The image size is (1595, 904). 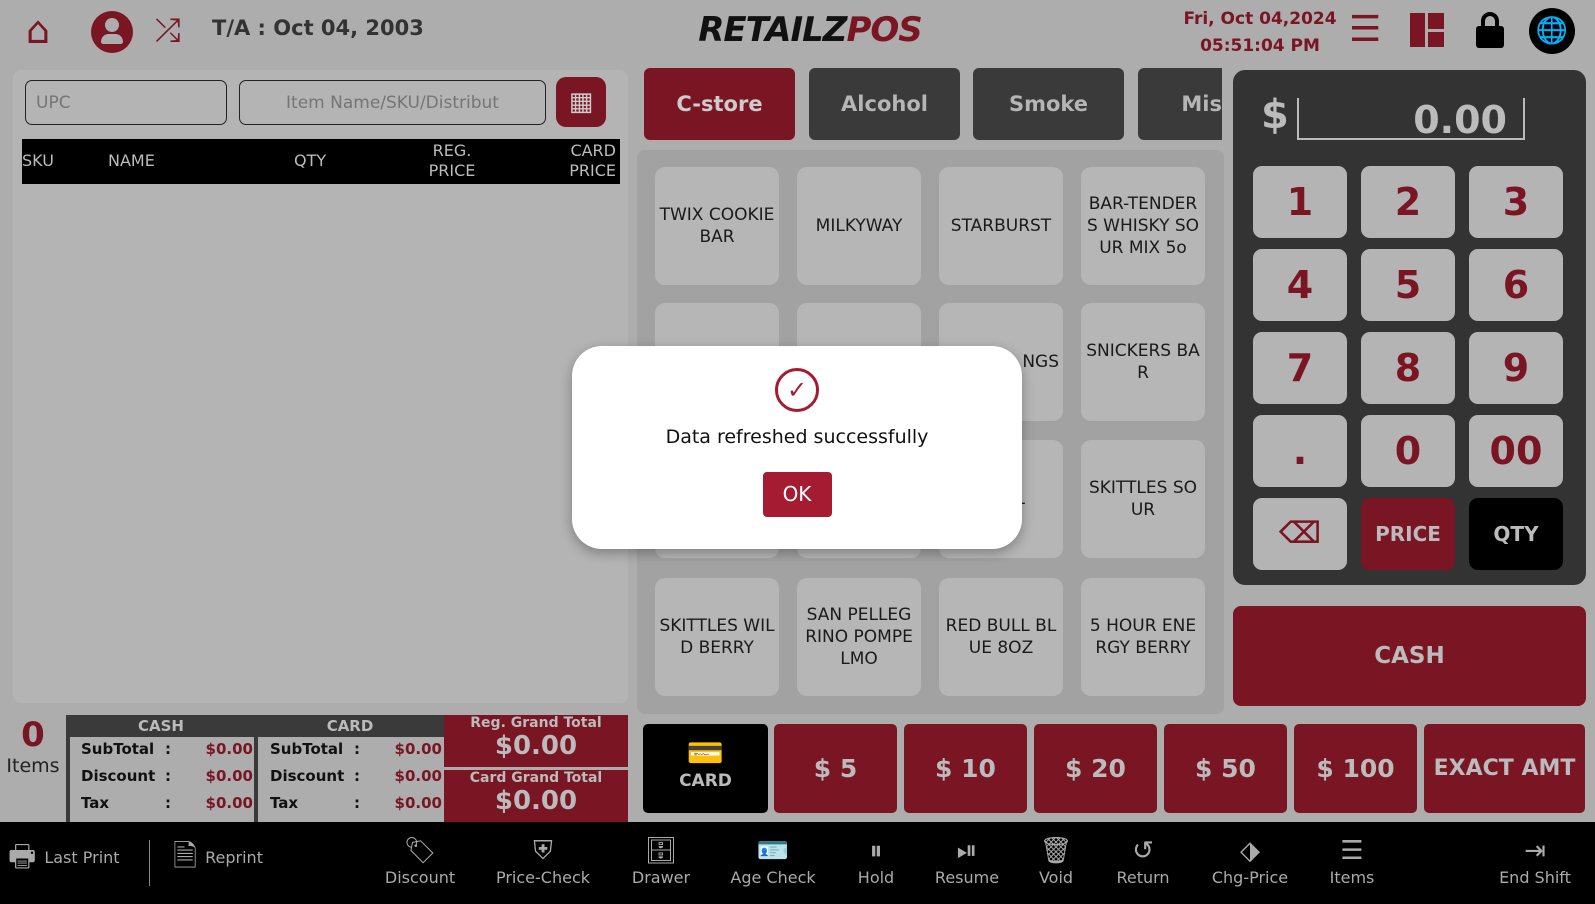 I want to click on cash-total-label: SubTotal, so click(x=118, y=749).